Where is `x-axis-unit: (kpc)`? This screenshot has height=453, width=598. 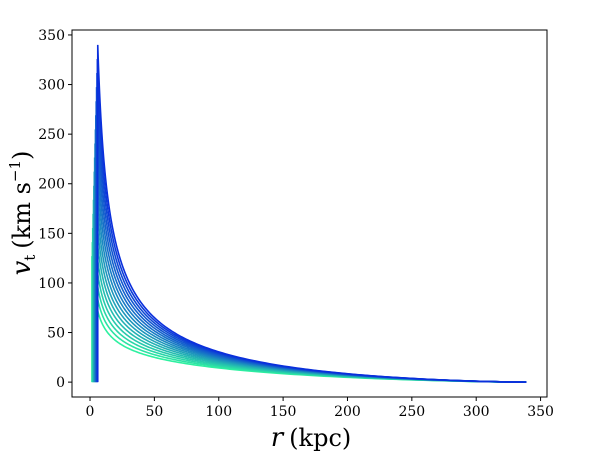 x-axis-unit: (kpc) is located at coordinates (320, 438).